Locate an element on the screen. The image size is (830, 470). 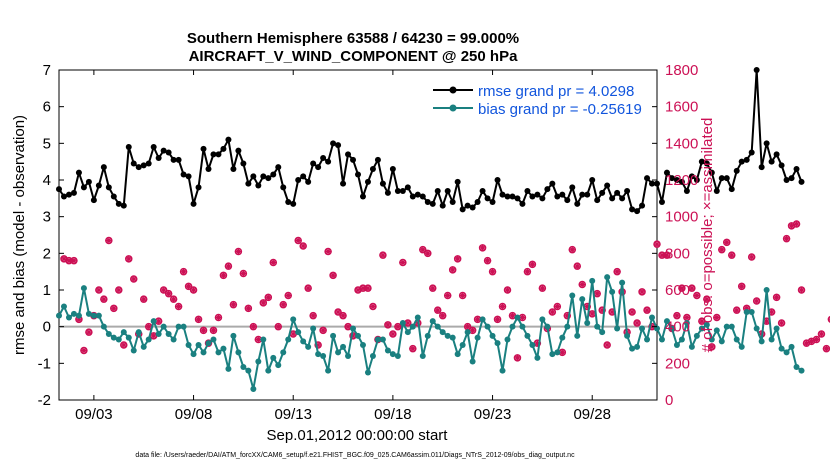
y2-tick-label: 800 is located at coordinates (677, 253).